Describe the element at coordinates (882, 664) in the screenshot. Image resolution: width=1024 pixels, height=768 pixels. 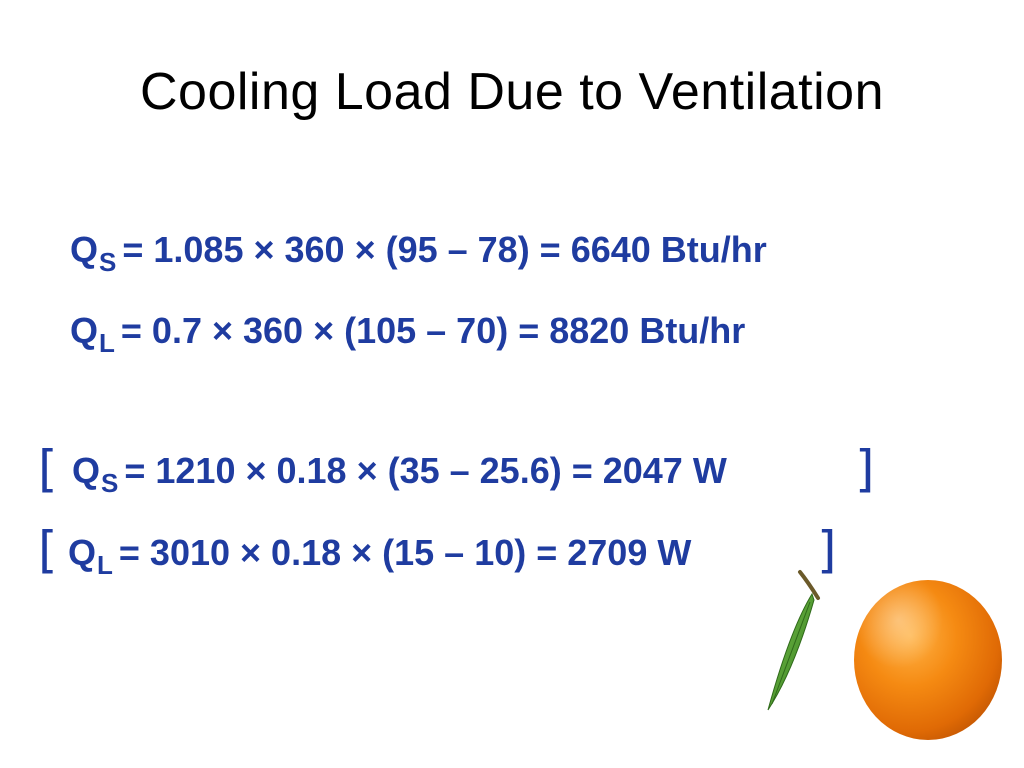
I see `orange-fruit-icon` at that location.